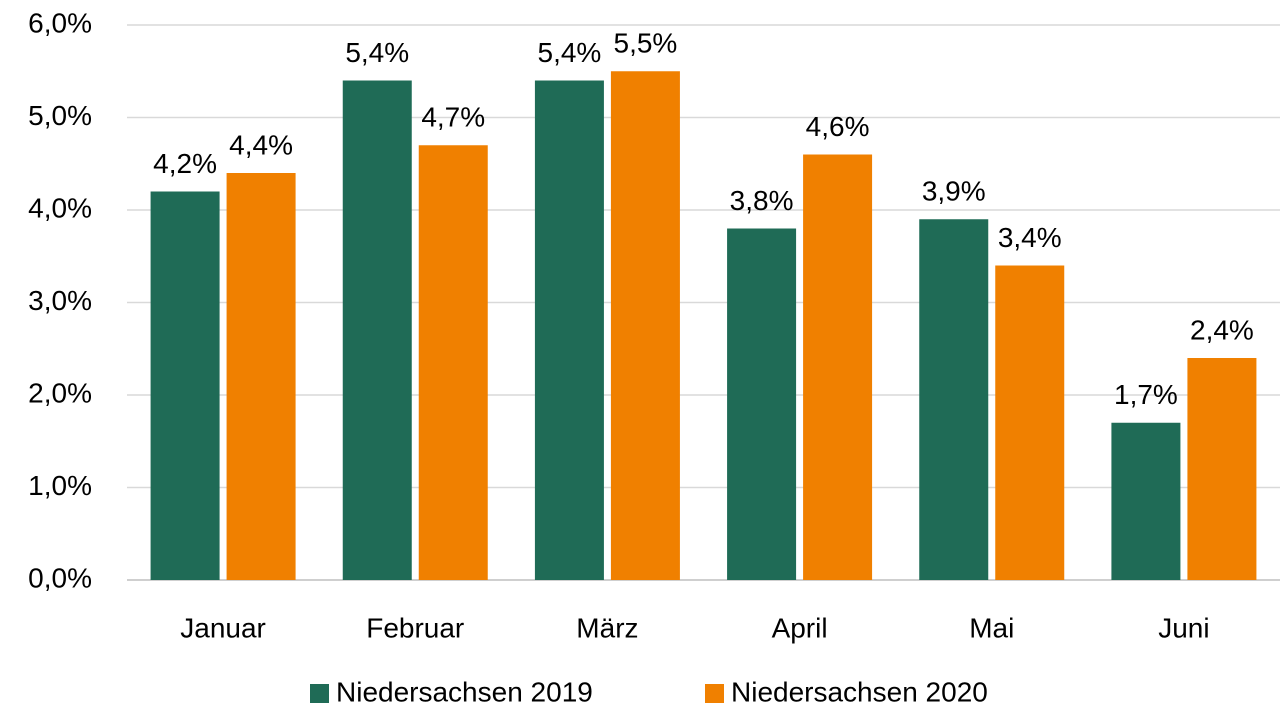  I want to click on y-tick-label: 0,0%, so click(60, 577).